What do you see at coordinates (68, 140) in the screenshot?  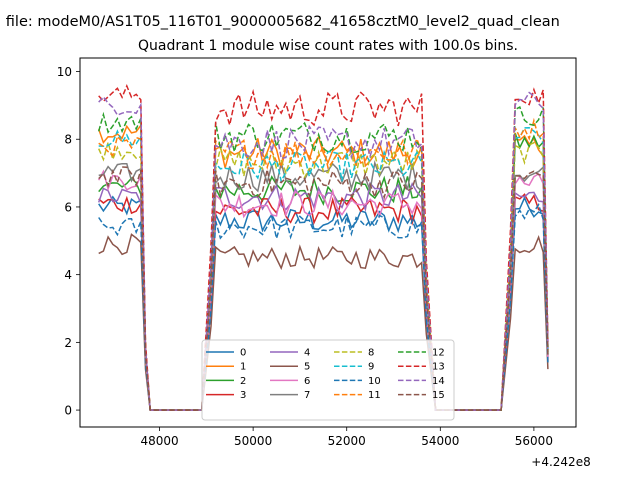 I see `y-tick-label: 8` at bounding box center [68, 140].